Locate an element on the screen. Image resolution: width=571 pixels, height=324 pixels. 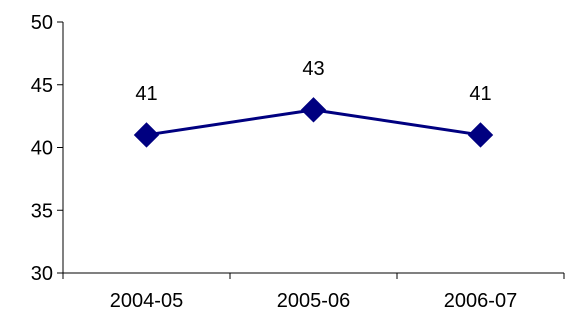
x-tick-label: 2005-06 is located at coordinates (313, 301).